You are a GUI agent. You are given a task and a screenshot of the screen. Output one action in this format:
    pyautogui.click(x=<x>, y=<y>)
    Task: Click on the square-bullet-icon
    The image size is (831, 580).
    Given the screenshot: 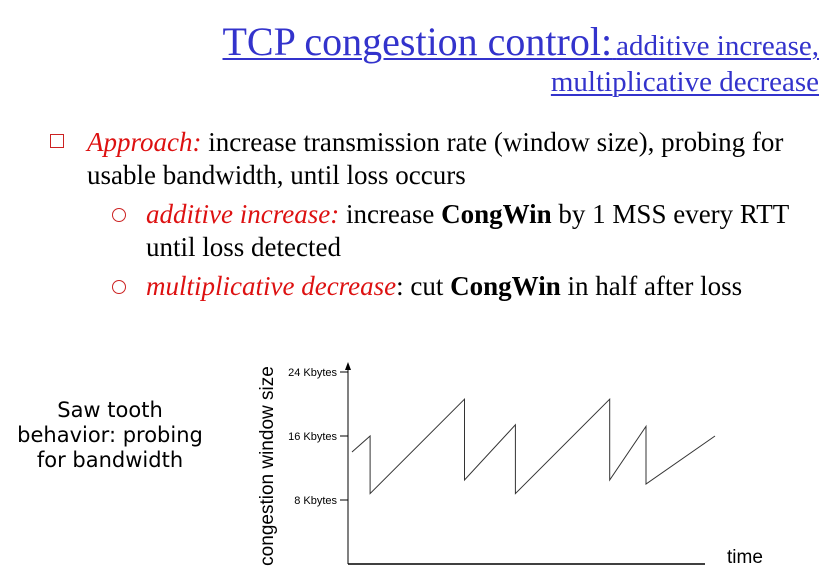 What is the action you would take?
    pyautogui.click(x=57, y=141)
    